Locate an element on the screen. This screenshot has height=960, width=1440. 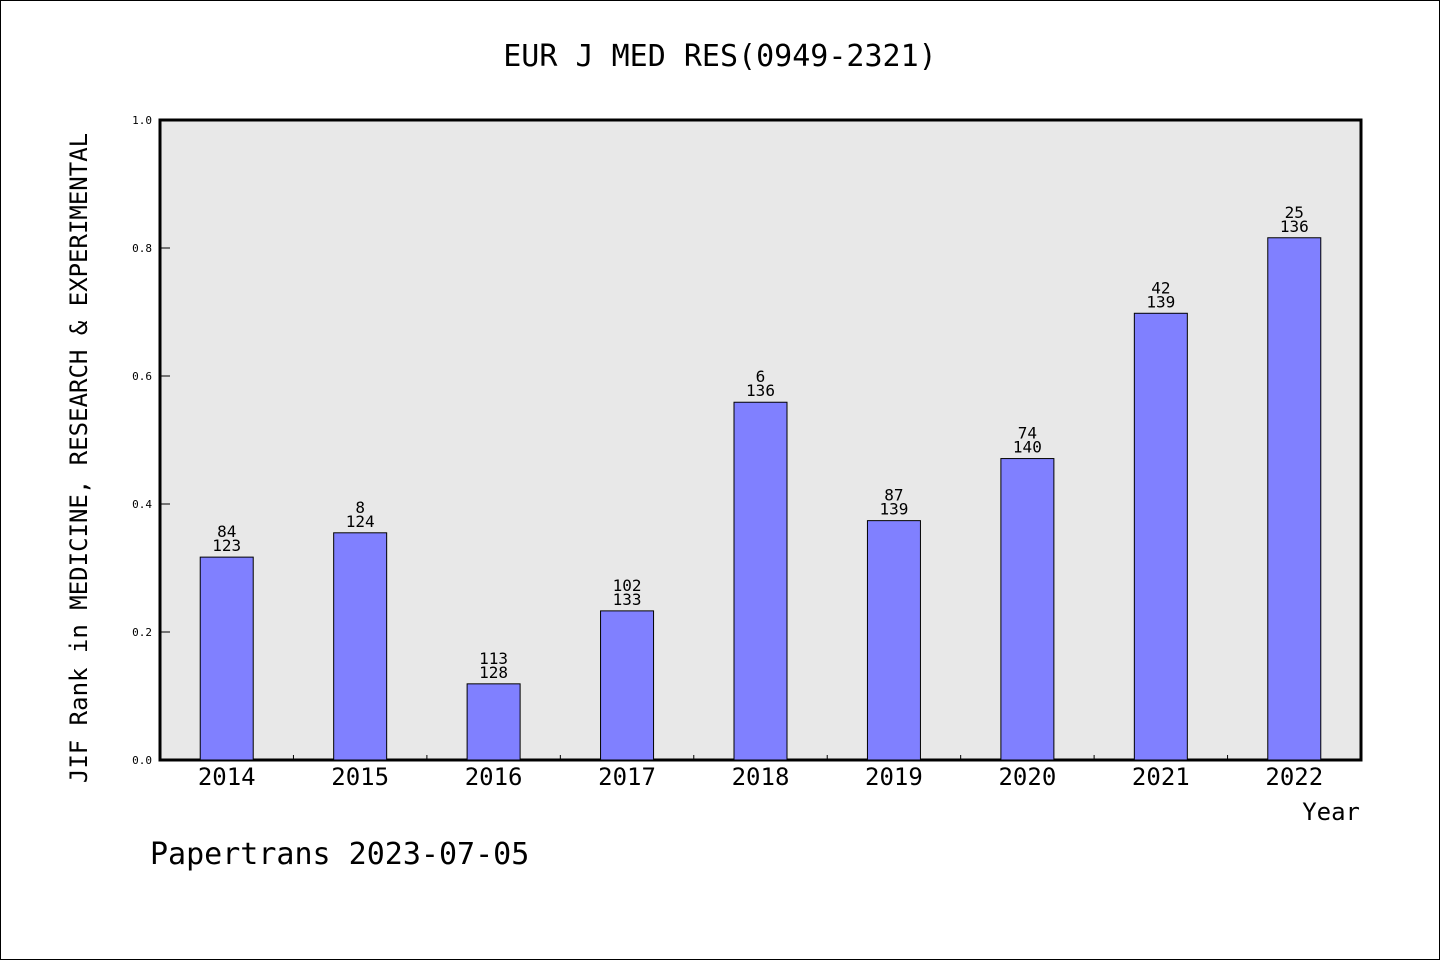
bar-2016 is located at coordinates (493, 722).